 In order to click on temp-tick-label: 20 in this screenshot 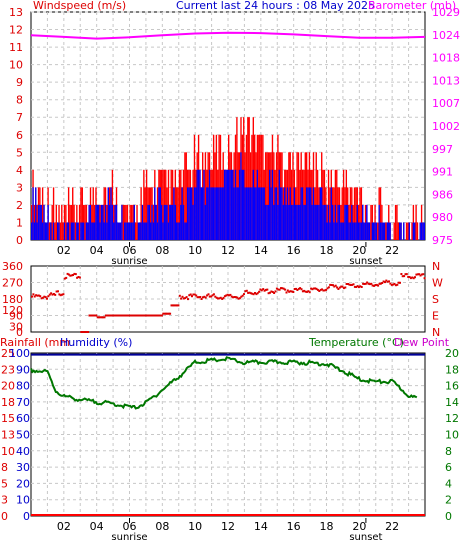, I will do `click(452, 353)`.